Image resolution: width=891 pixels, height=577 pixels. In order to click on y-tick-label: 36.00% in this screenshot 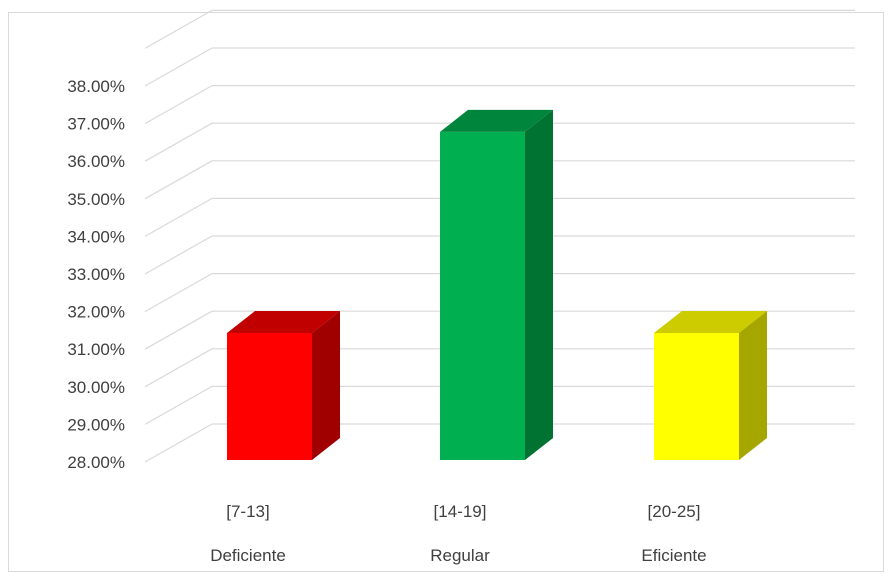, I will do `click(96, 161)`.